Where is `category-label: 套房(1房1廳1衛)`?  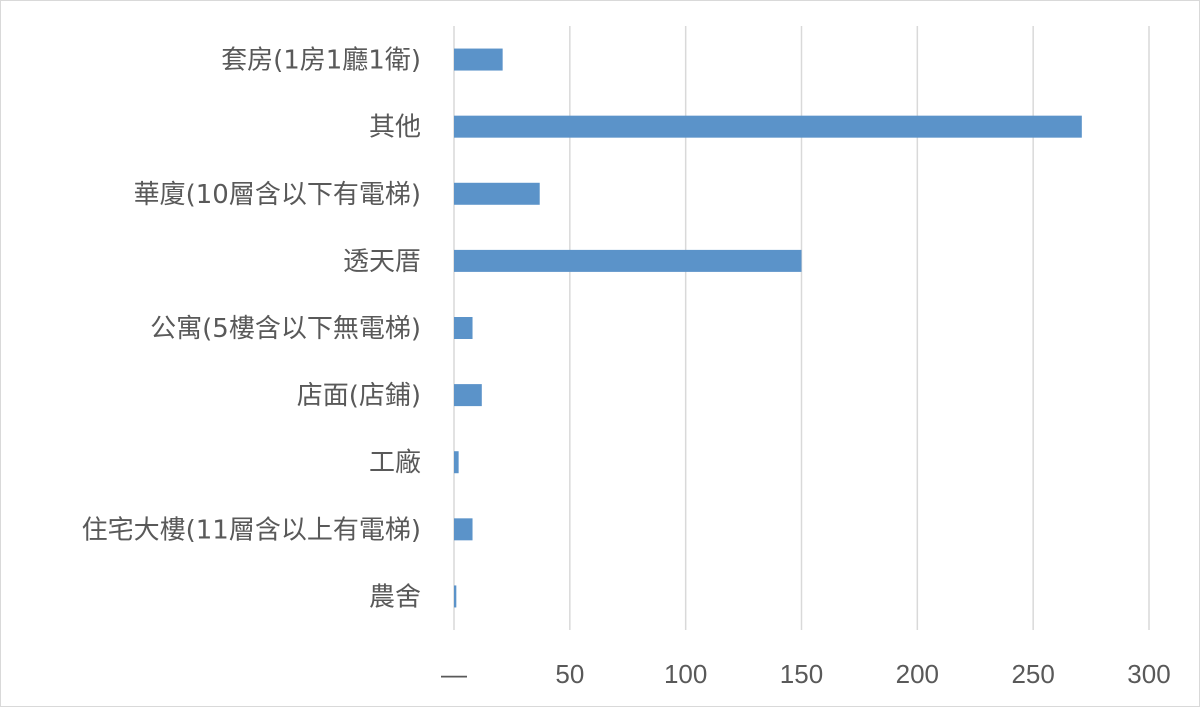
category-label: 套房(1房1廳1衛) is located at coordinates (321, 61).